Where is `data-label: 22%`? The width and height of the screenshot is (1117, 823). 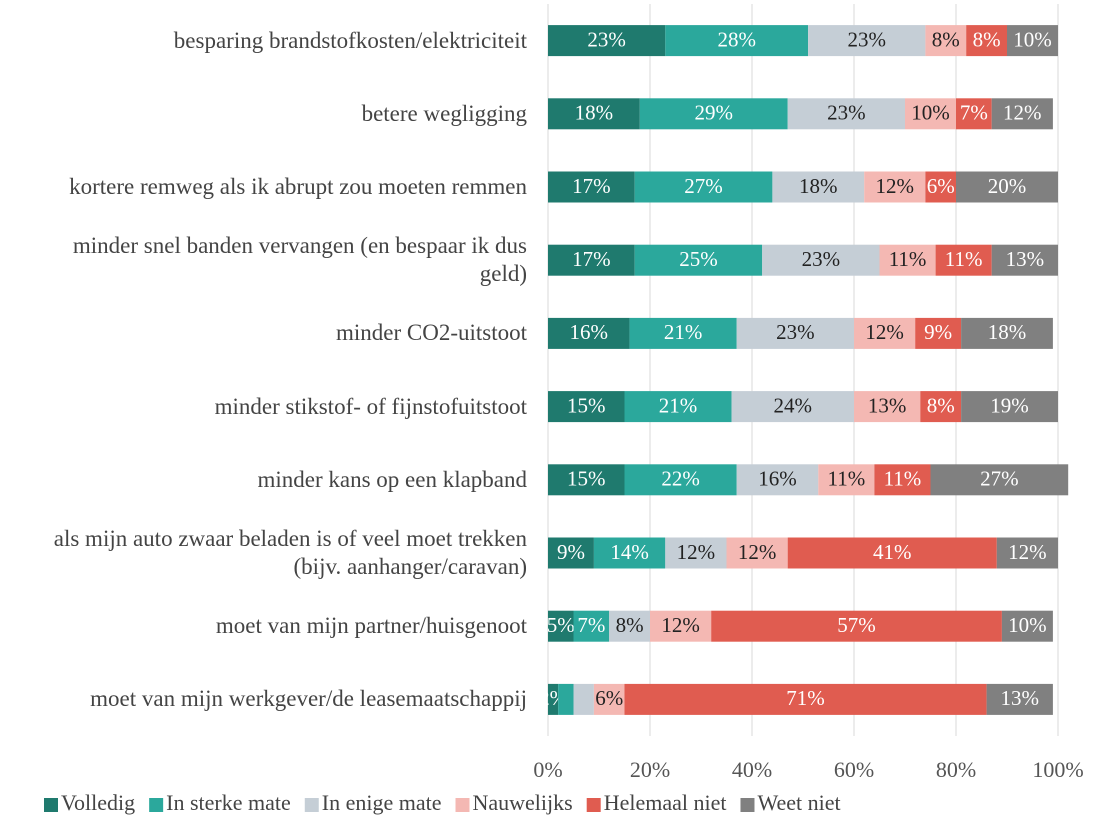
data-label: 22% is located at coordinates (680, 479).